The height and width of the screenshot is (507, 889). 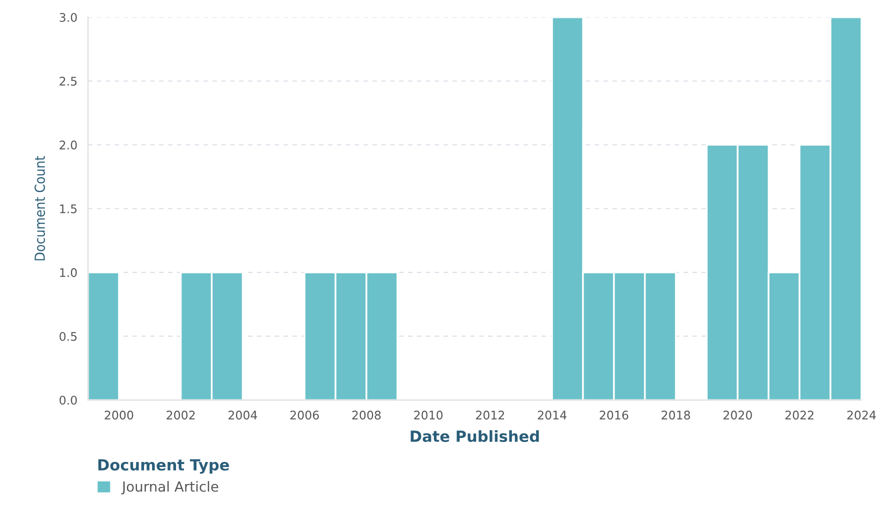 What do you see at coordinates (163, 466) in the screenshot?
I see `legend-title: Document Type` at bounding box center [163, 466].